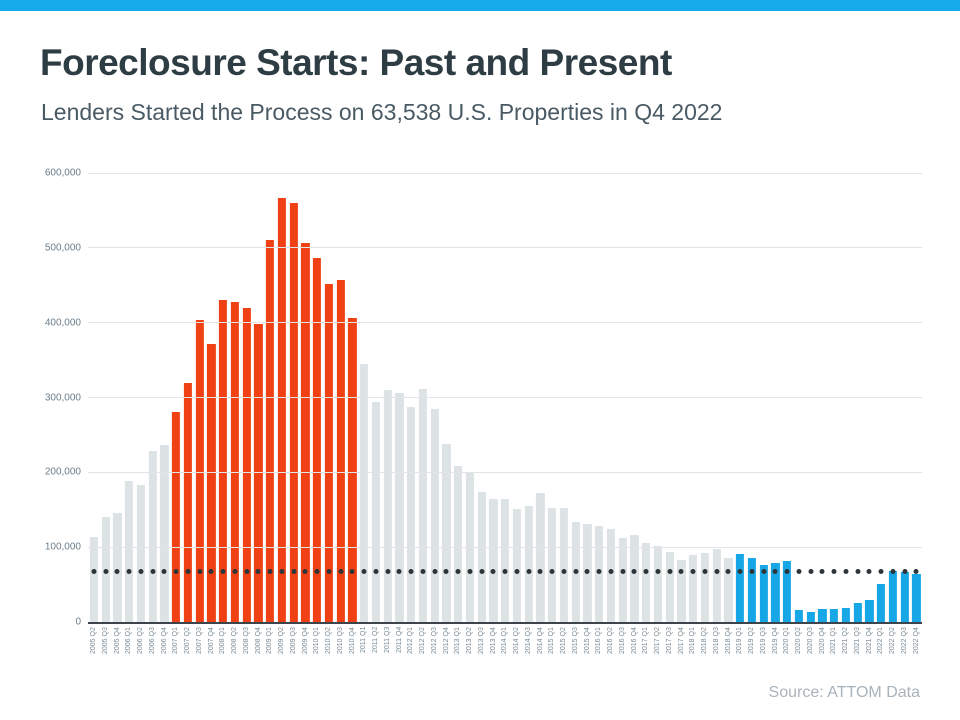 The height and width of the screenshot is (720, 960). Describe the element at coordinates (505, 640) in the screenshot. I see `x-tick-label: 2014 Q1` at that location.